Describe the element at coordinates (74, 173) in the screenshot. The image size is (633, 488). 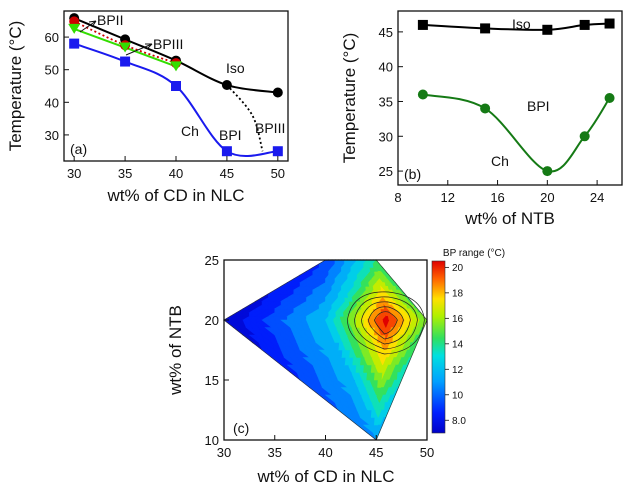
I see `panel-a-x-tick-label: 30` at that location.